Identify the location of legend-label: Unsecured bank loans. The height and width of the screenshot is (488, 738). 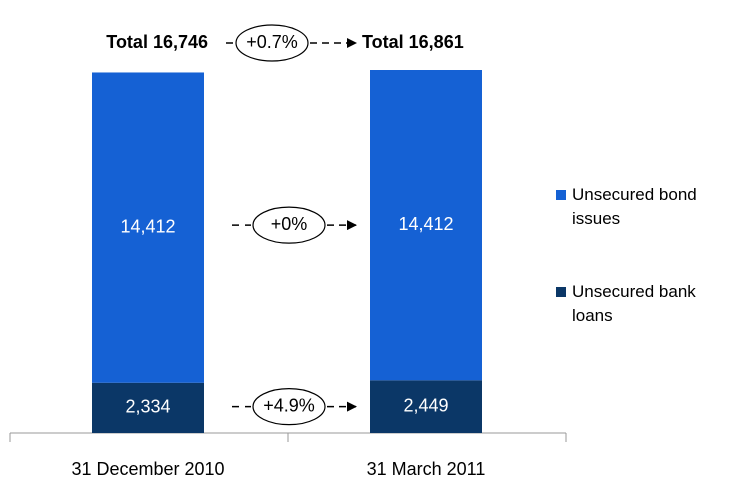
(634, 303).